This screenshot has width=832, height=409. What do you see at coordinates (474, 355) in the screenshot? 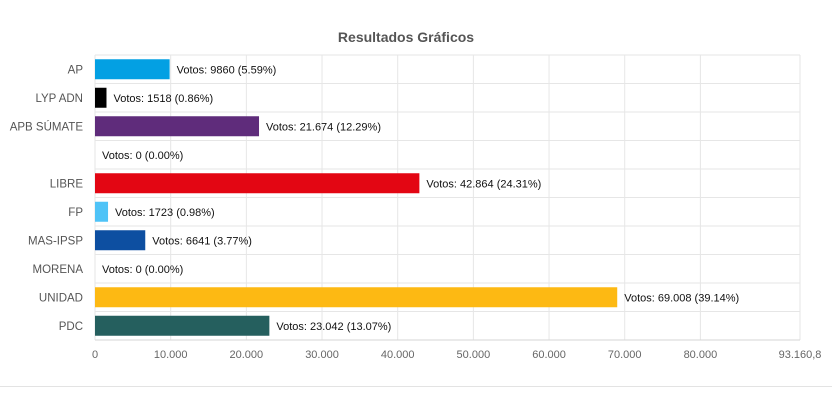
I see `x-tick-label: 50.000` at bounding box center [474, 355].